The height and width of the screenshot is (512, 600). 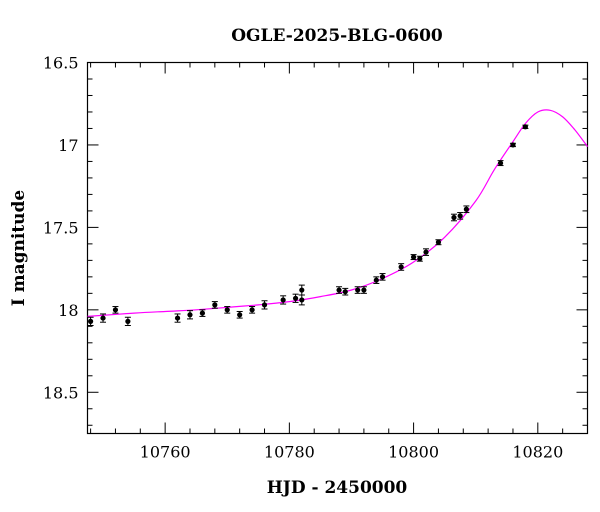 What do you see at coordinates (165, 452) in the screenshot?
I see `x-tick-label: 10760` at bounding box center [165, 452].